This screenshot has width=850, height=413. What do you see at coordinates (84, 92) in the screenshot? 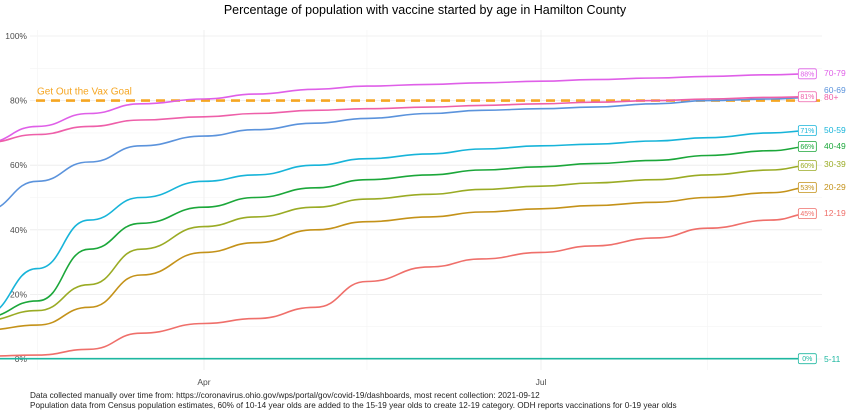
I see `goal-label: Get Out the Vax Goal` at bounding box center [84, 92].